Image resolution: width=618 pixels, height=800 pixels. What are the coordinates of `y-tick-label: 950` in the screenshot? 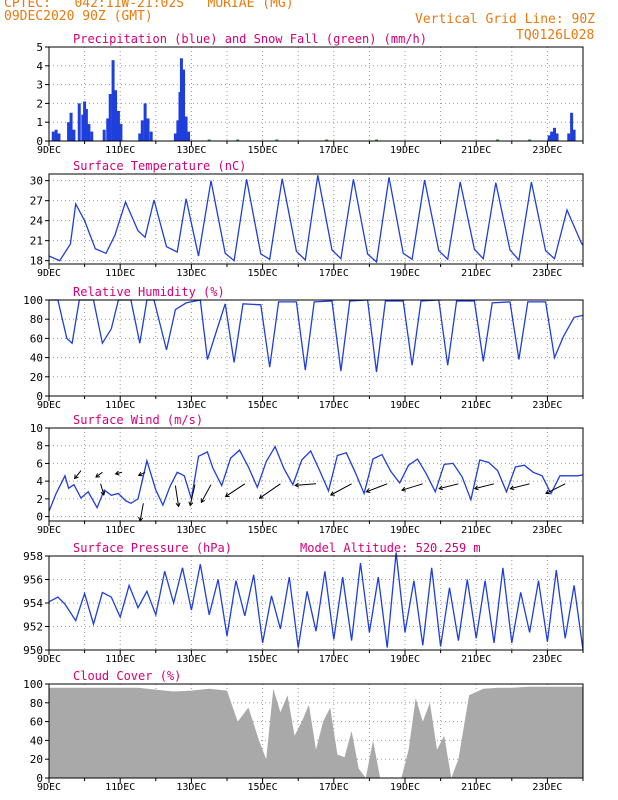 It's located at (33, 650).